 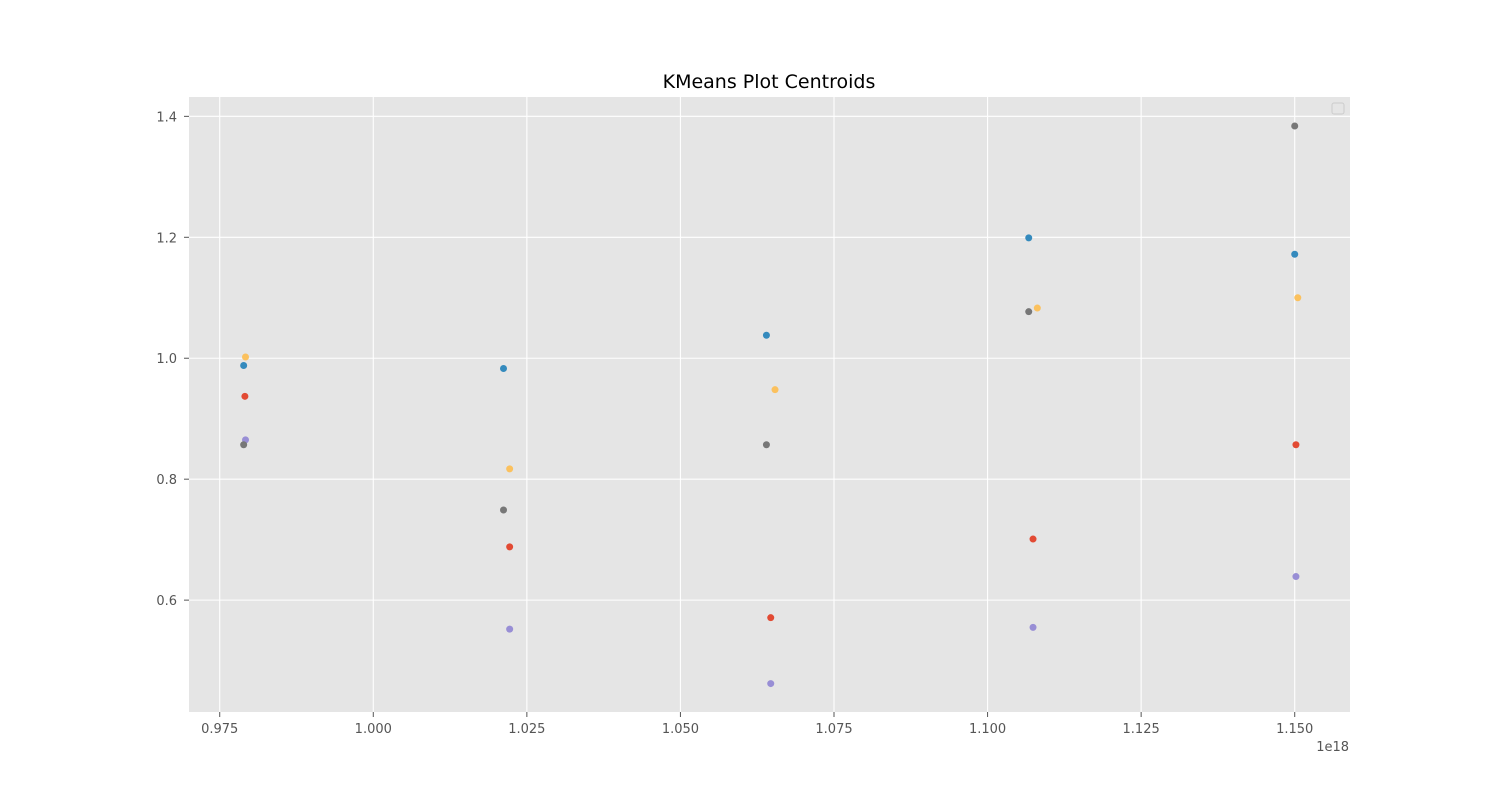 What do you see at coordinates (757, 724) in the screenshot?
I see `x-axis-ticks: 0.975 1.000 1.025 1.050 1.075 1.100 1.125 1.150` at bounding box center [757, 724].